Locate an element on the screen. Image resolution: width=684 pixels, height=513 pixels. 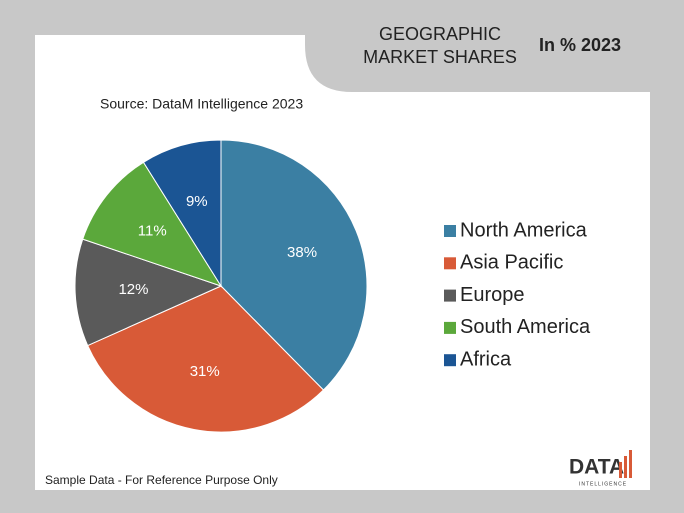
logo-tagline: INTELLIGENCE is located at coordinates (603, 484).